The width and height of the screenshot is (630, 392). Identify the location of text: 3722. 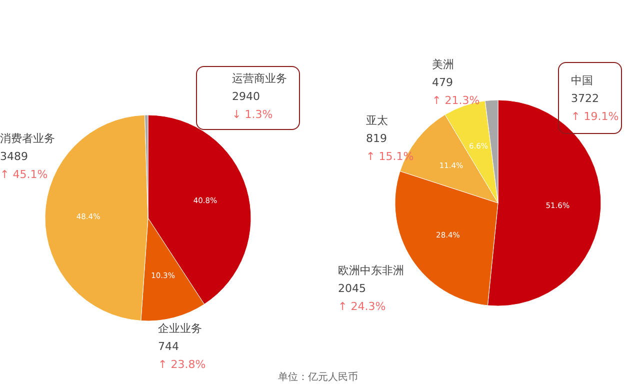
(585, 98).